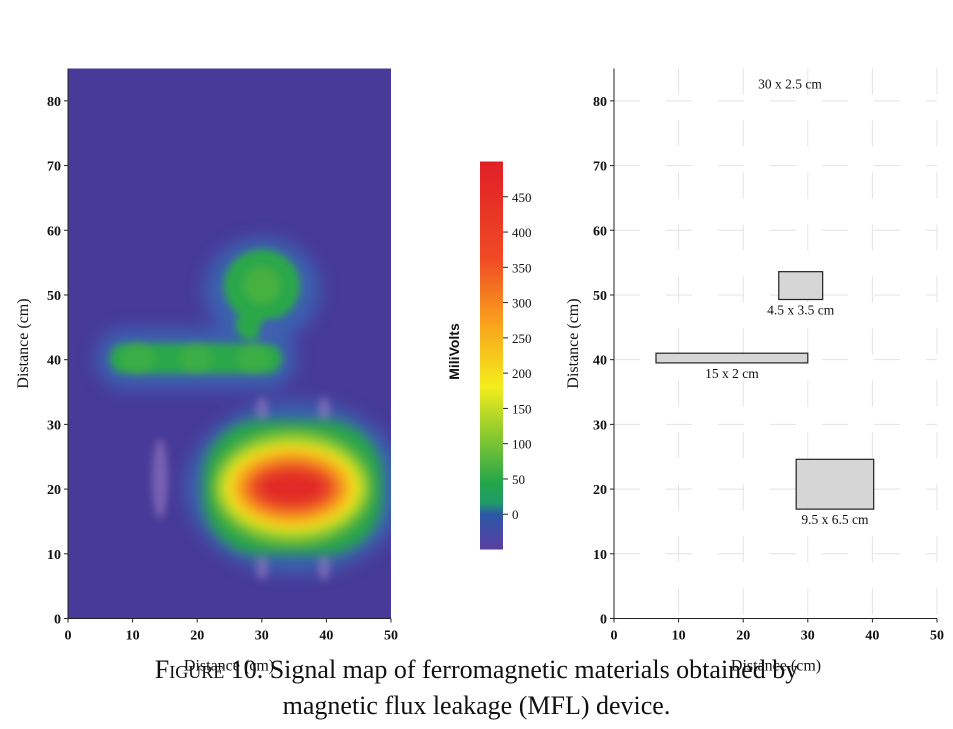 The image size is (953, 729). I want to click on defect-map-y-axis-label: Distance (cm), so click(573, 343).